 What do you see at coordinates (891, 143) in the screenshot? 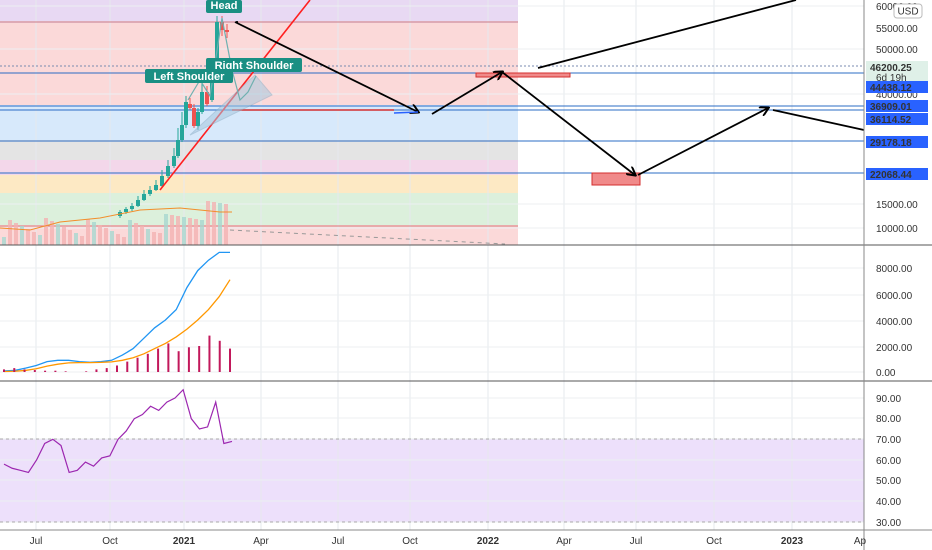
I see `price-tag-4: 29178.18` at bounding box center [891, 143].